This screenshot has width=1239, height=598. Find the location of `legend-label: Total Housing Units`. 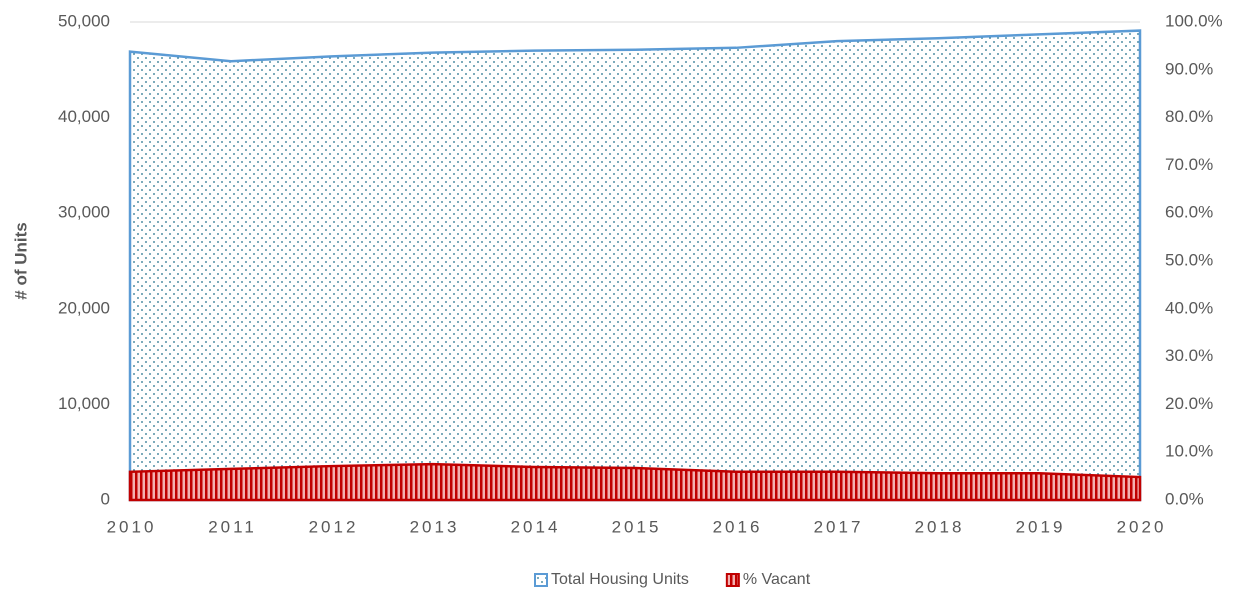

legend-label: Total Housing Units is located at coordinates (620, 579).